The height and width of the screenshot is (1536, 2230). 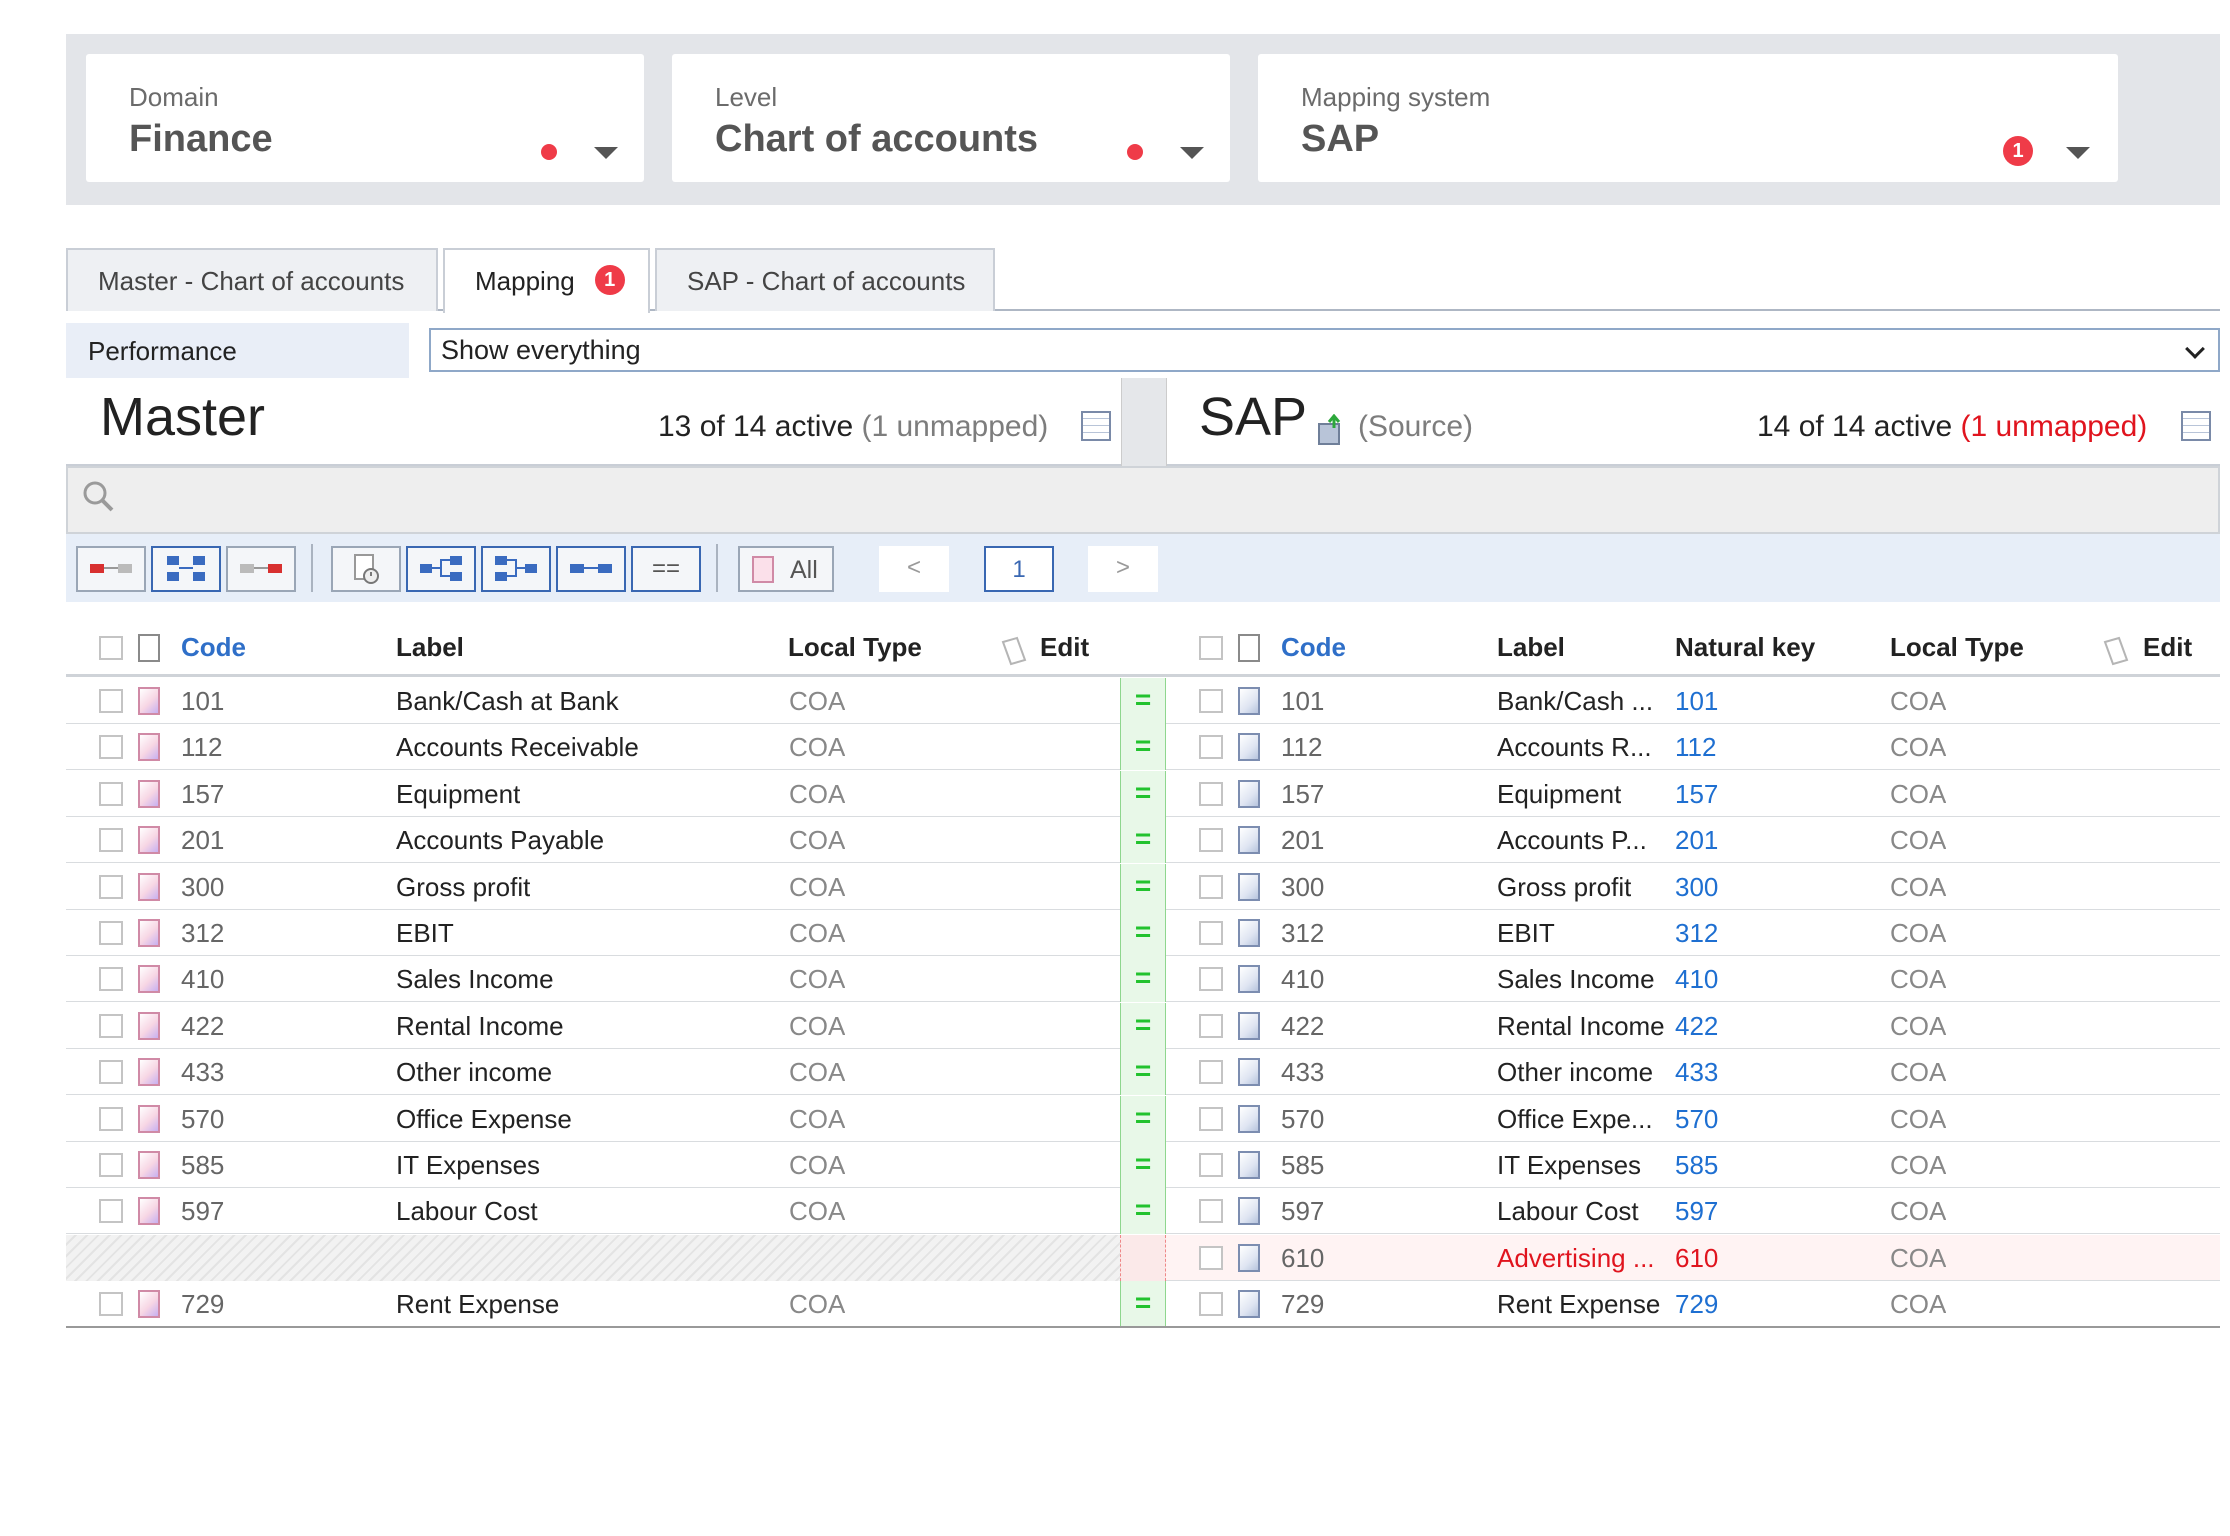 I want to click on select-all-button: All, so click(x=786, y=569).